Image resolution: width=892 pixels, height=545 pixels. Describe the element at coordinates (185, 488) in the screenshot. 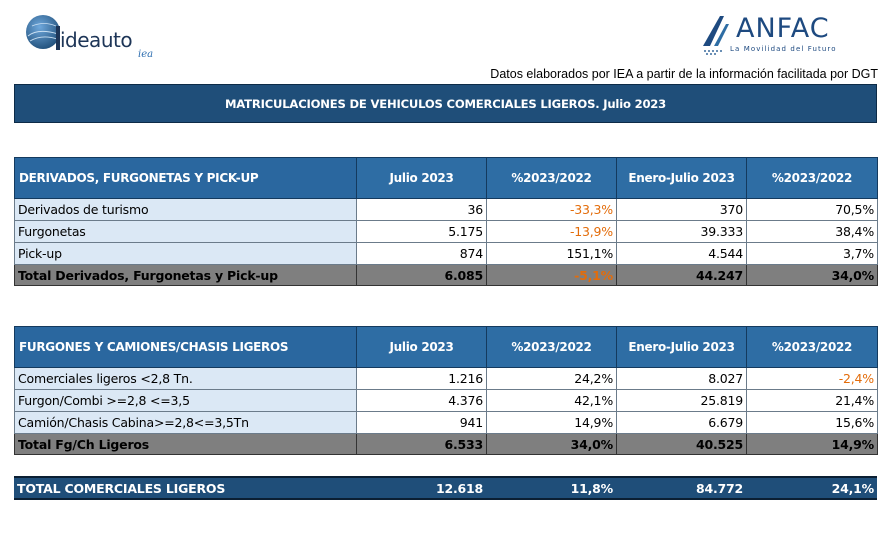

I see `grand-total-label: TOTAL COMERCIALES LIGEROS` at that location.